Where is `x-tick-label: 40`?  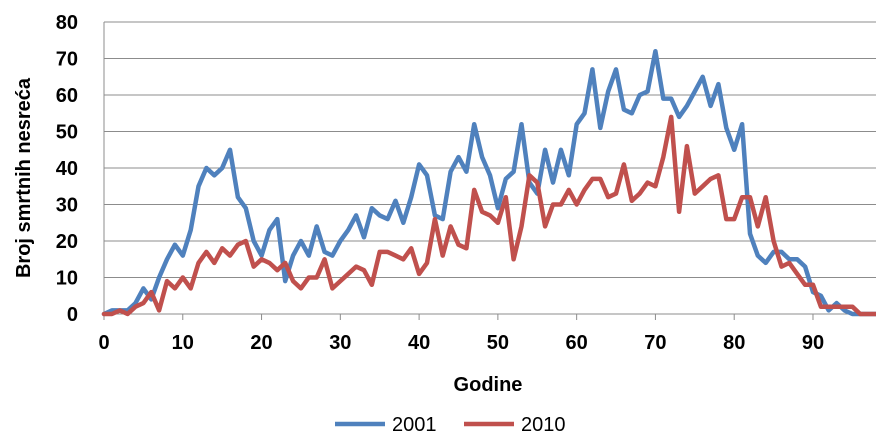
x-tick-label: 40 is located at coordinates (419, 343).